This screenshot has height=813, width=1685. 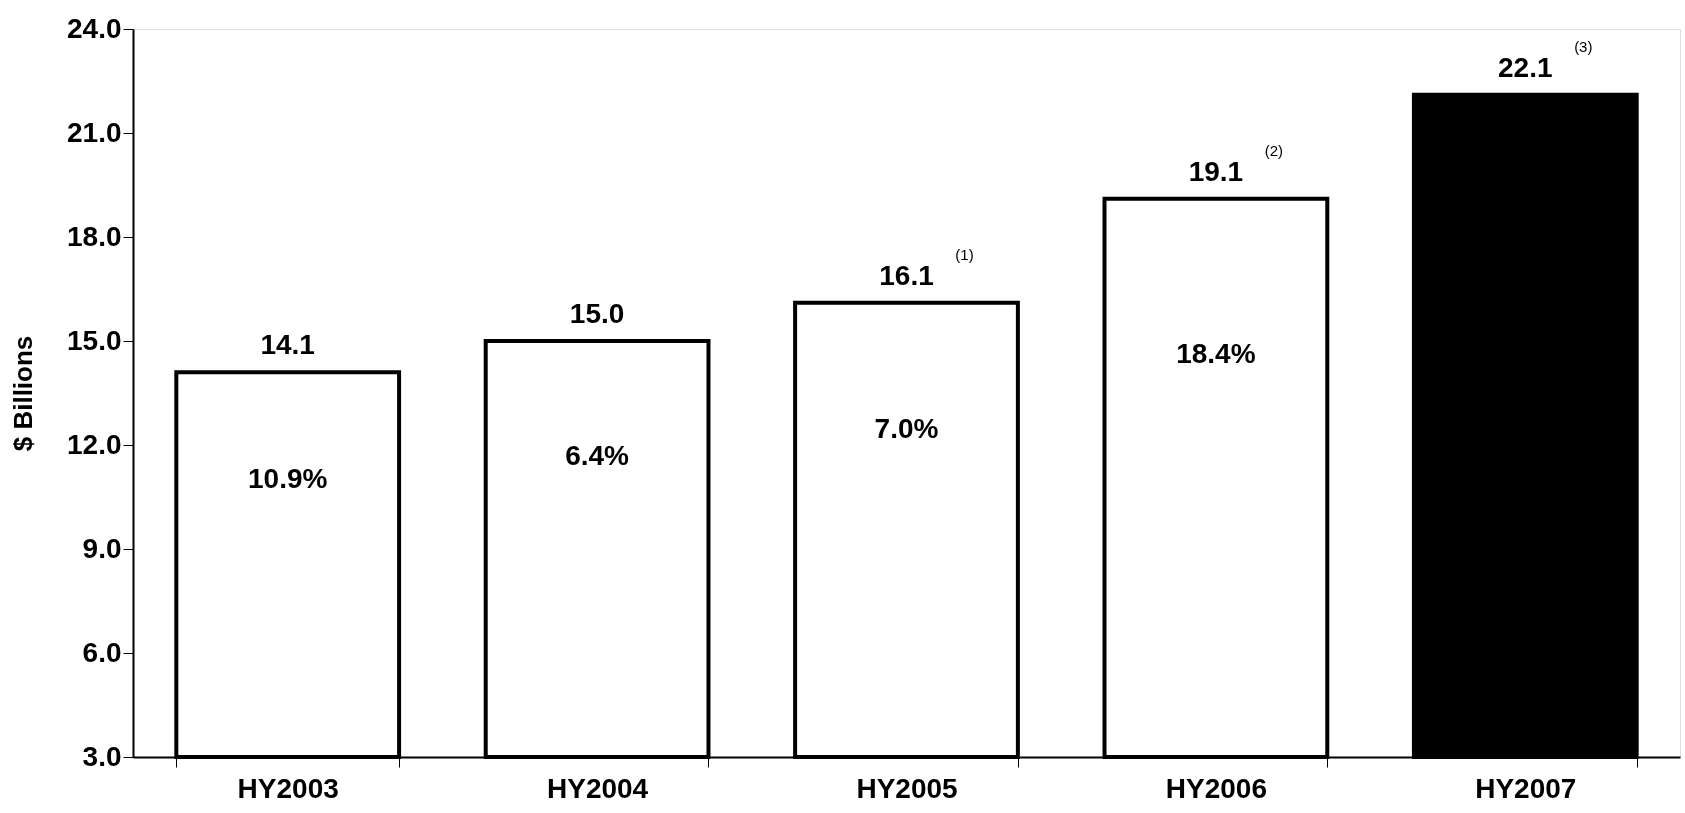 What do you see at coordinates (598, 788) in the screenshot?
I see `x-tick-label: HY2004` at bounding box center [598, 788].